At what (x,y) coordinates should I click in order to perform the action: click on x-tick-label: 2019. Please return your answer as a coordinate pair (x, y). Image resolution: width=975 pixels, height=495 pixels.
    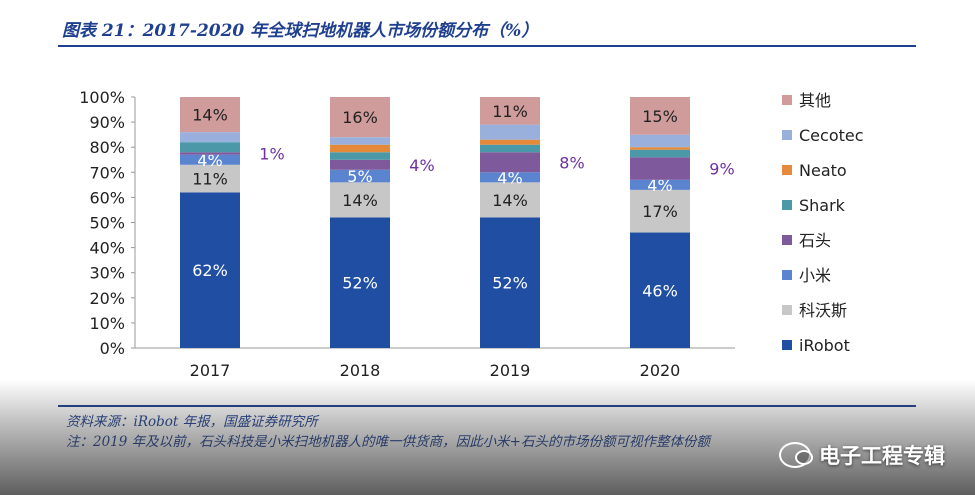
    Looking at the image, I should click on (510, 370).